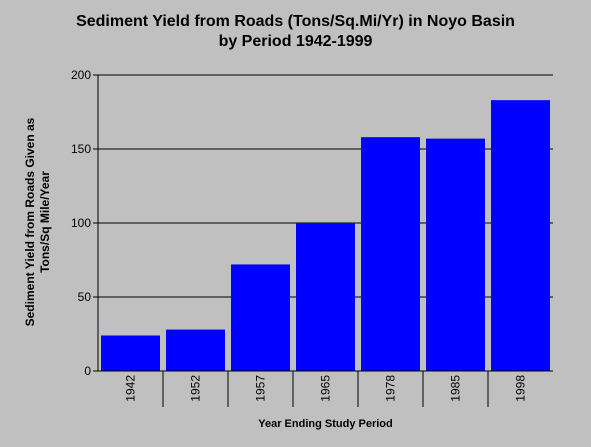 The width and height of the screenshot is (591, 447). I want to click on bar-1942, so click(130, 353).